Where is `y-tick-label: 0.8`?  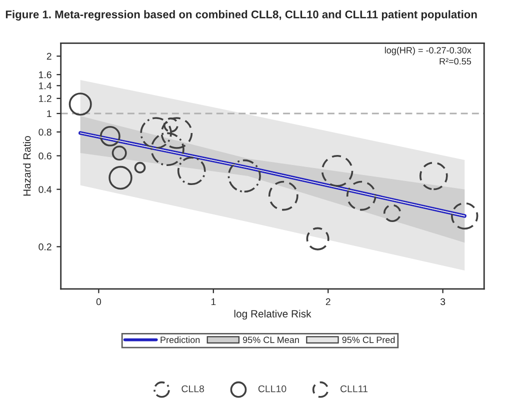 y-tick-label: 0.8 is located at coordinates (45, 132).